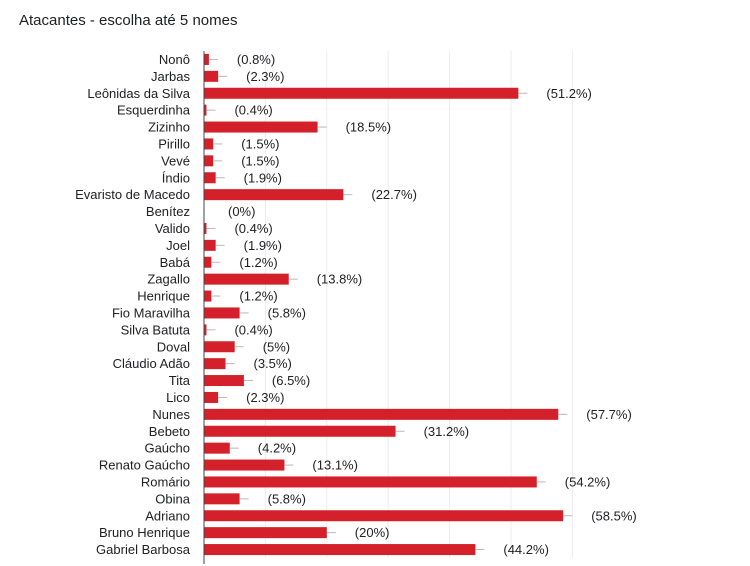 This screenshot has width=750, height=566. What do you see at coordinates (174, 59) in the screenshot?
I see `category-label: Nonô` at bounding box center [174, 59].